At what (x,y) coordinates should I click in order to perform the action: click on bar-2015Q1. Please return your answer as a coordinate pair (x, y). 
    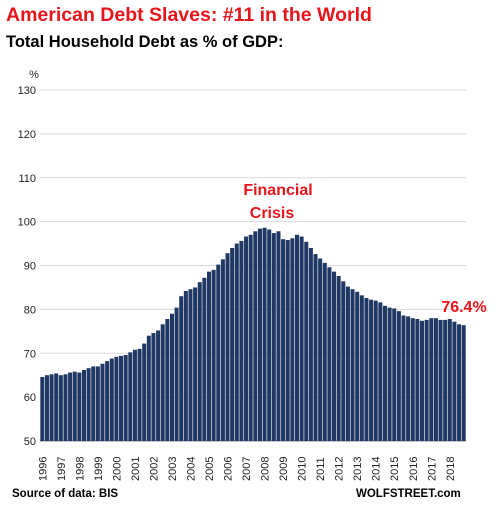
    Looking at the image, I should click on (394, 374).